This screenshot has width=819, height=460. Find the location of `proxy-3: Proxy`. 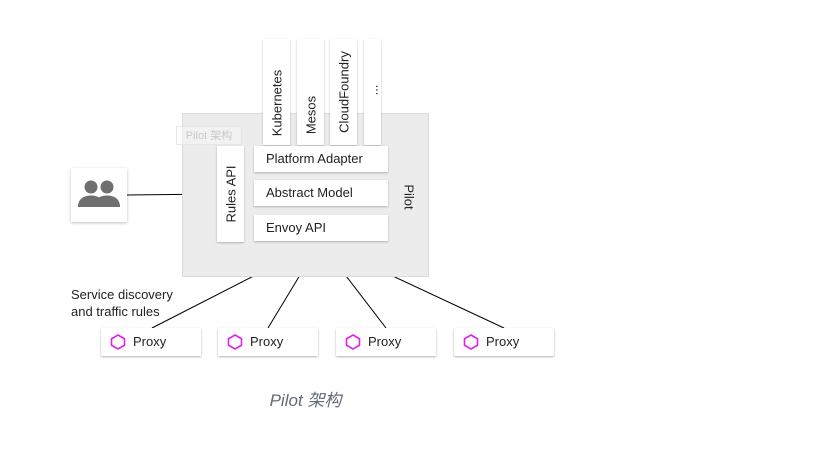

proxy-3: Proxy is located at coordinates (386, 342).